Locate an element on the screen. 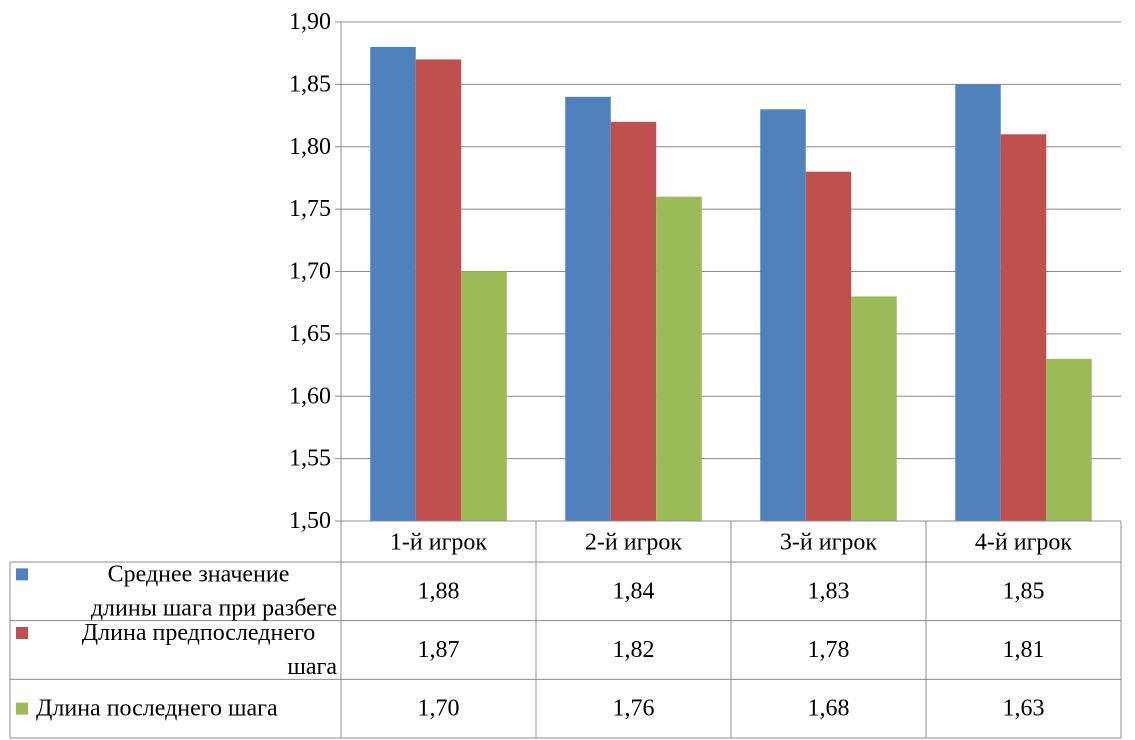 This screenshot has height=740, width=1135. legend-label: Среднее значение длины шага при разбеге is located at coordinates (214, 591).